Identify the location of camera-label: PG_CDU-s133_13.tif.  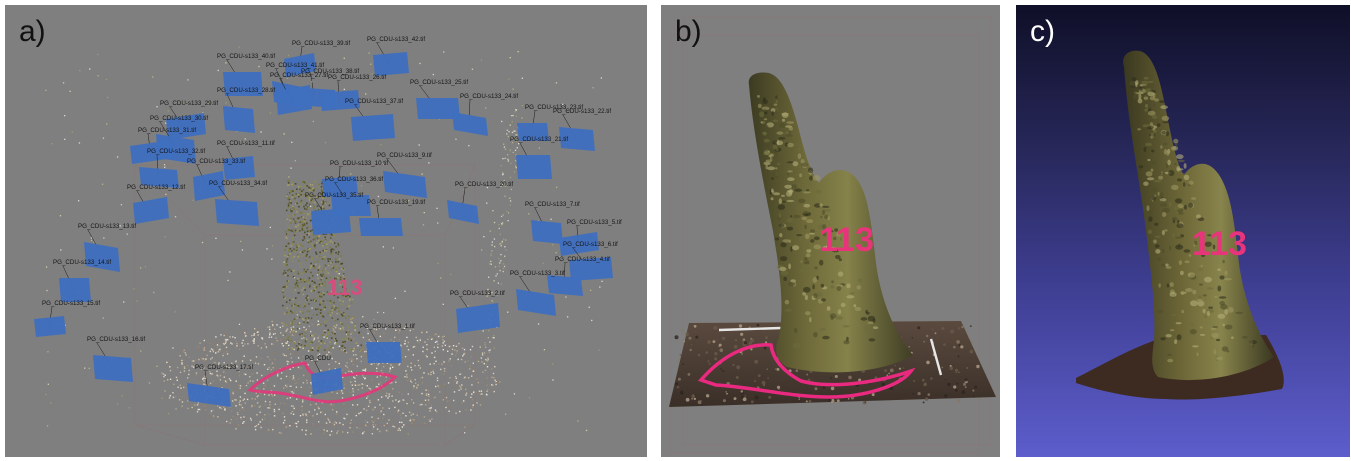
(107, 226).